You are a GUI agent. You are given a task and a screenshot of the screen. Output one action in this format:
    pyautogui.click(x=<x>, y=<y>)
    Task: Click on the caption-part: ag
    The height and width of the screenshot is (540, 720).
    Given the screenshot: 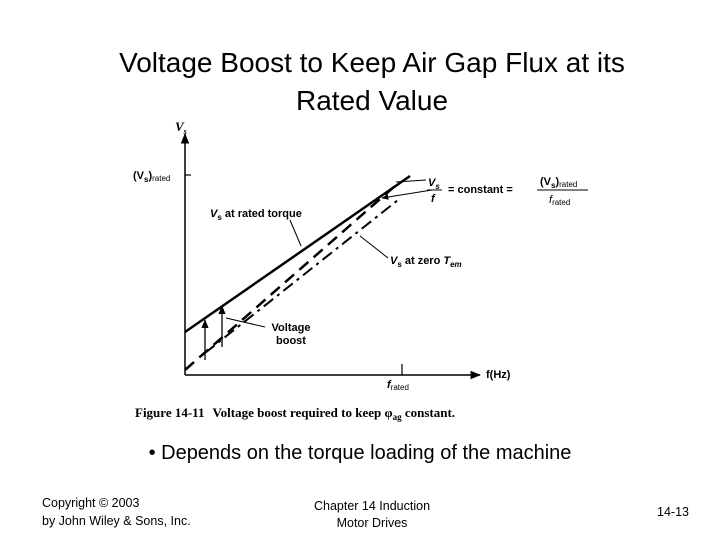 What is the action you would take?
    pyautogui.click(x=398, y=417)
    